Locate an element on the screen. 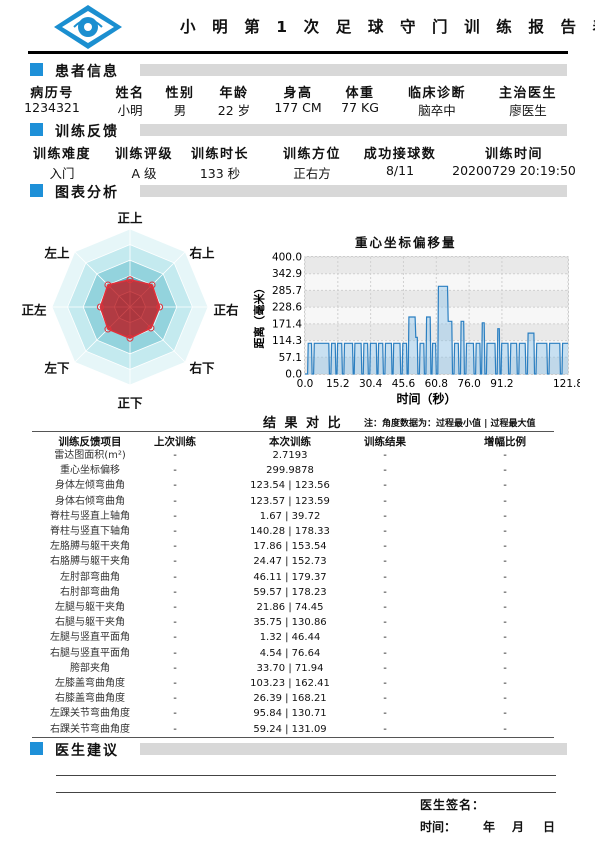 The height and width of the screenshot is (842, 595). patient-value-cell: 1234321 is located at coordinates (52, 107).